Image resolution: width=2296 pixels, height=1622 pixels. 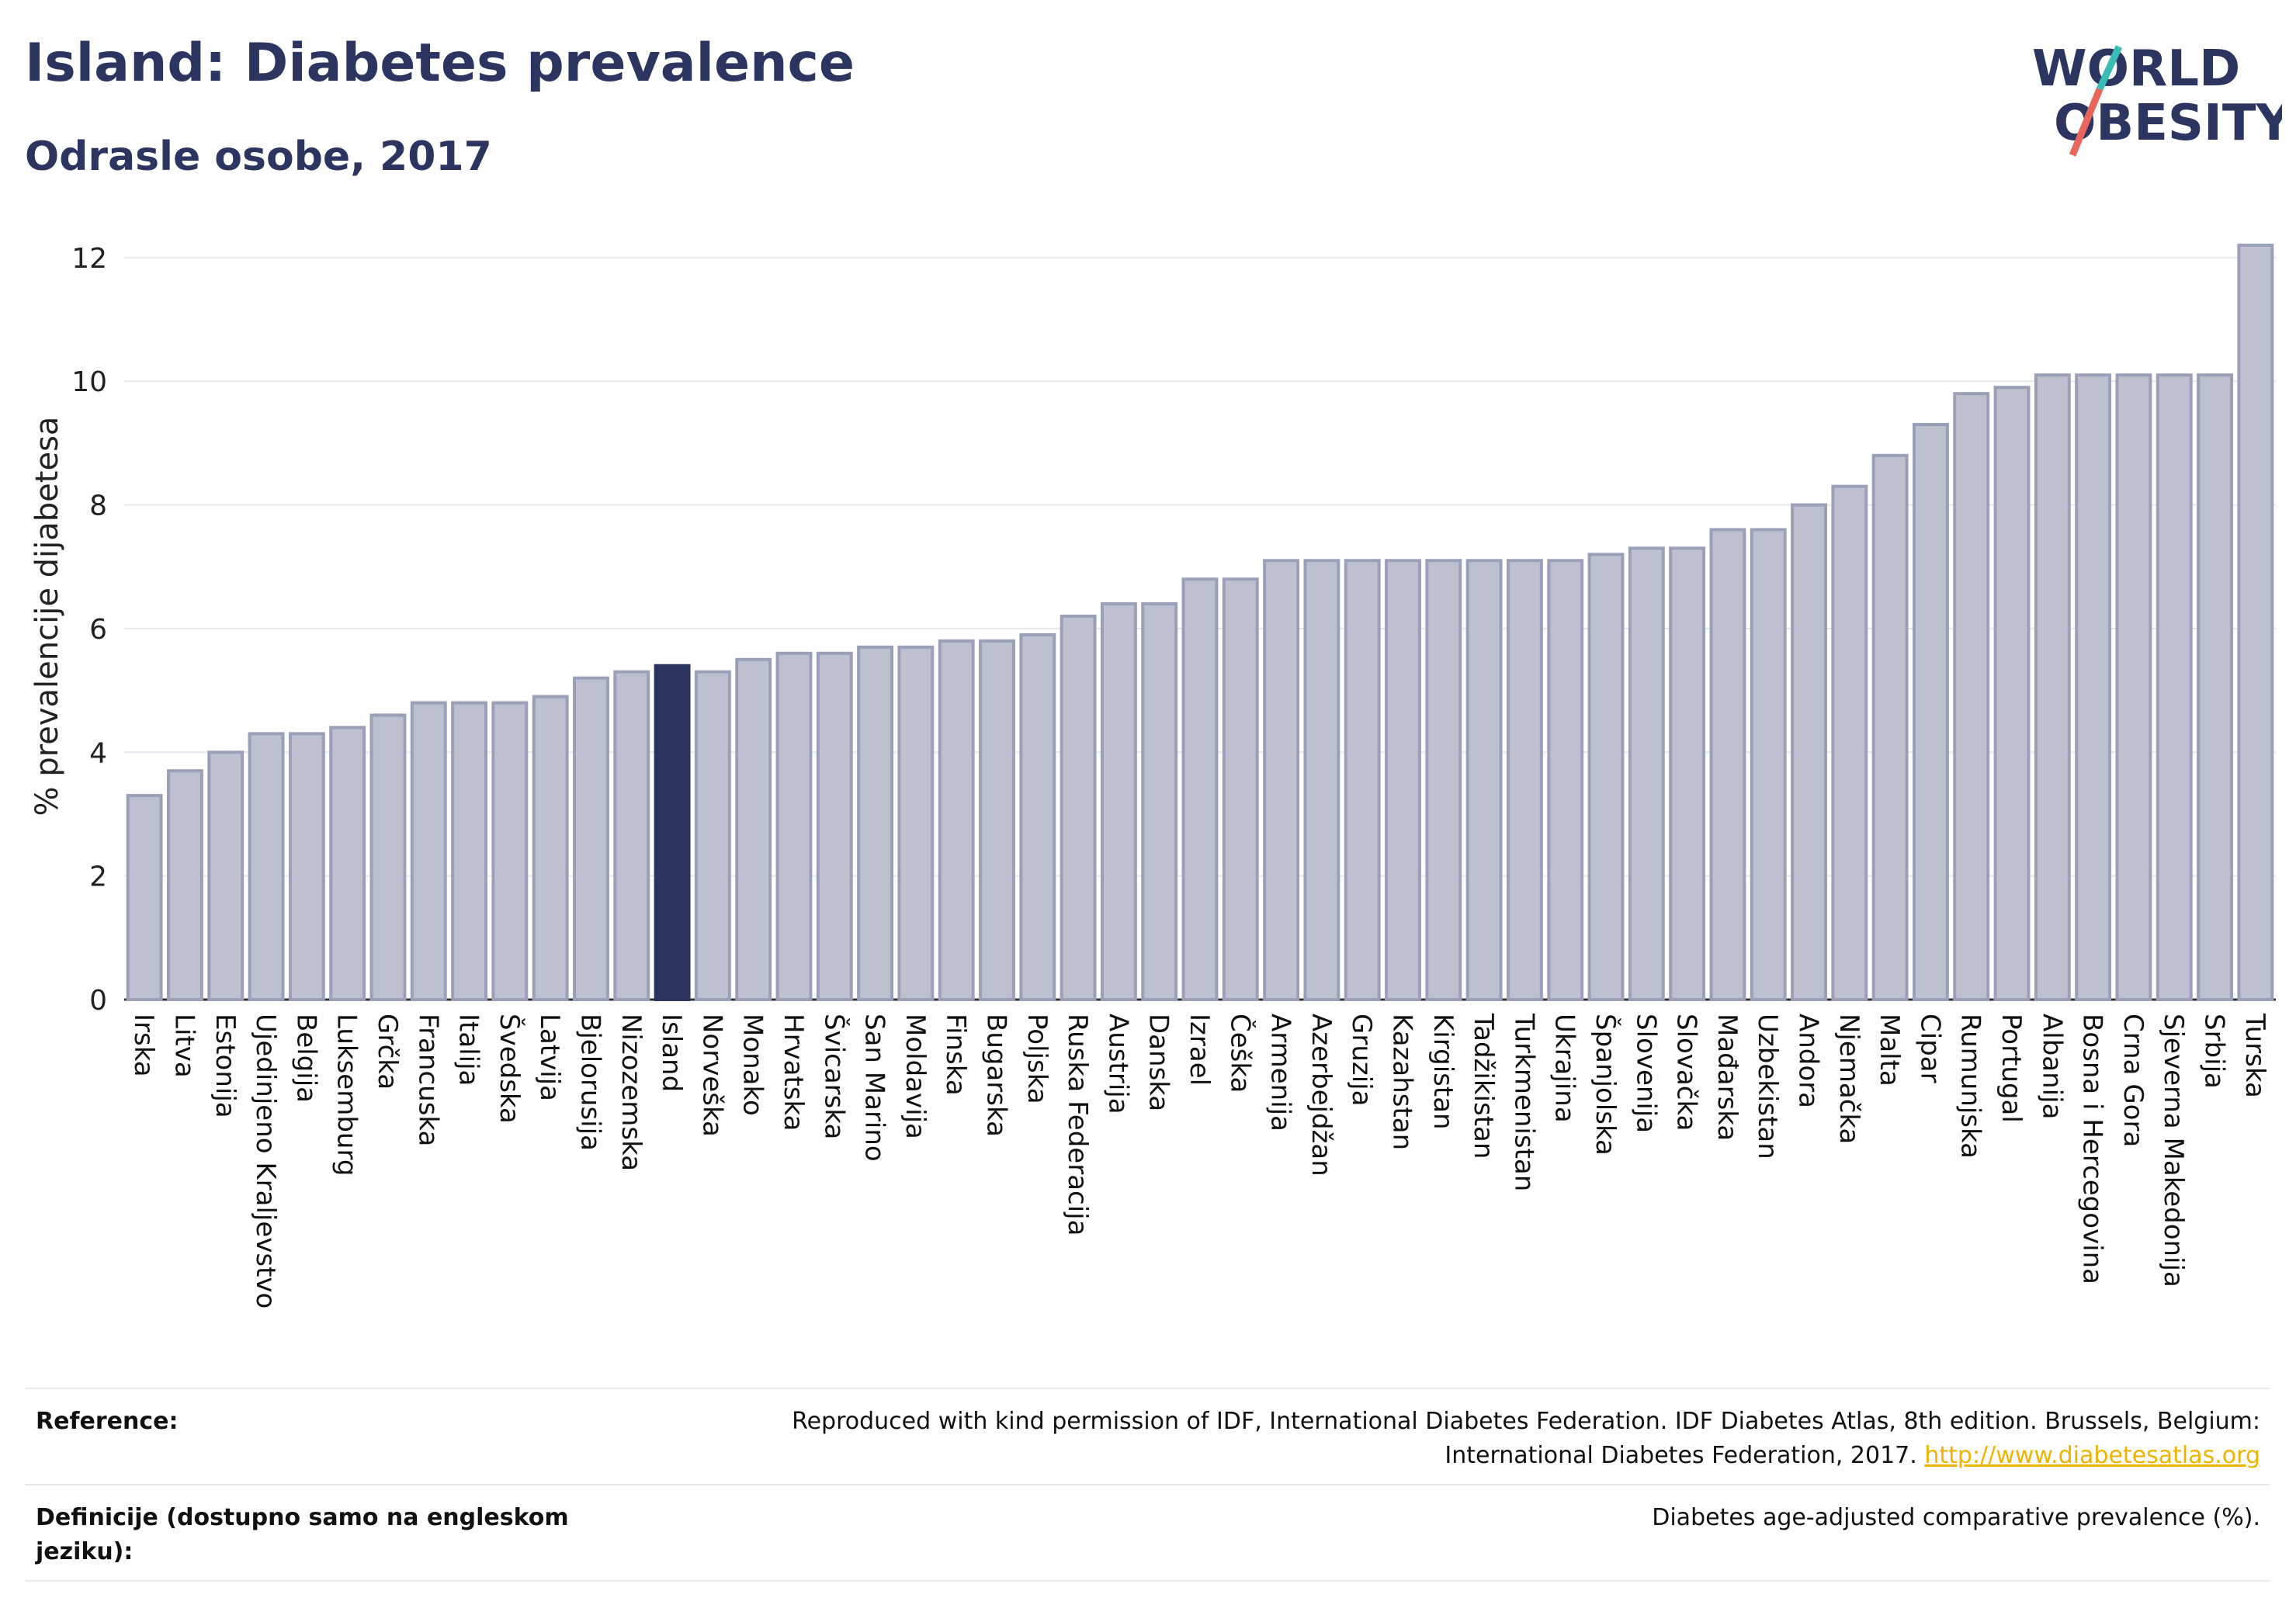 What do you see at coordinates (2092, 1149) in the screenshot?
I see `x-tick-label: Bosna i Hercegovina` at bounding box center [2092, 1149].